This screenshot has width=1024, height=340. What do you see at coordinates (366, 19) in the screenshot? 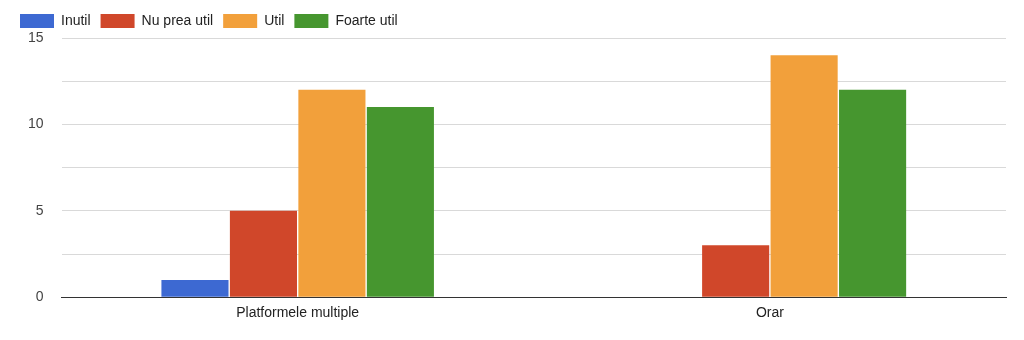
I see `legend-label: Foarte util` at bounding box center [366, 19].